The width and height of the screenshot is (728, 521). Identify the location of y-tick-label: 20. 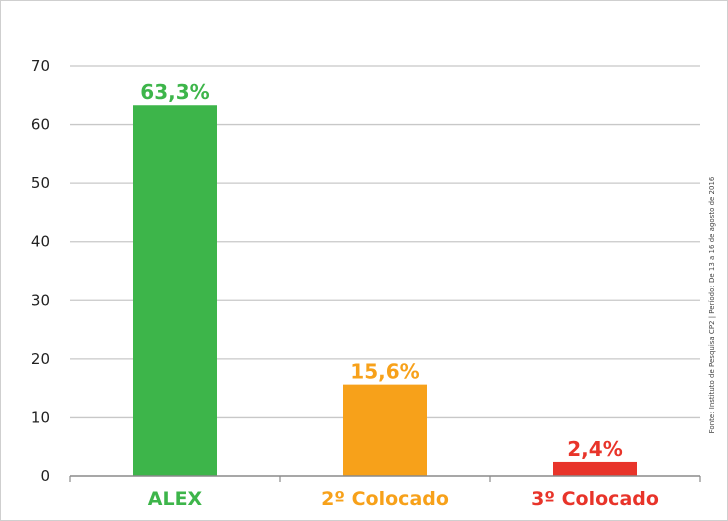
(40, 359).